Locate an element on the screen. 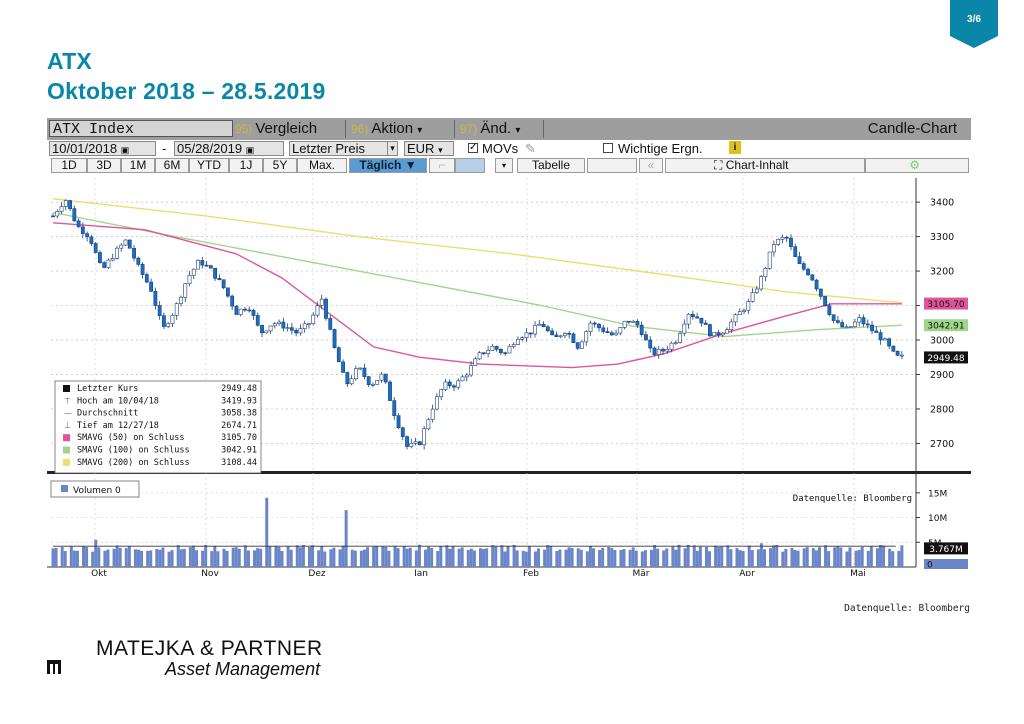 This screenshot has width=1024, height=724. end-date-field: 05/28/2019 ▣ is located at coordinates (229, 148).